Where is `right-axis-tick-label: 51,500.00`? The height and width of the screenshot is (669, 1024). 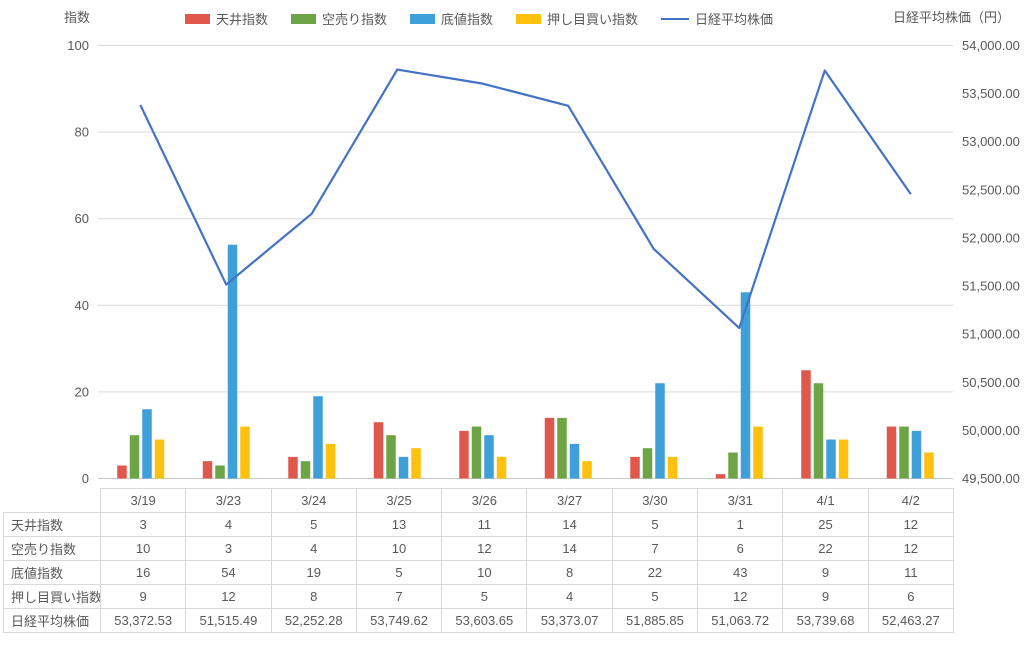 right-axis-tick-label: 51,500.00 is located at coordinates (991, 286).